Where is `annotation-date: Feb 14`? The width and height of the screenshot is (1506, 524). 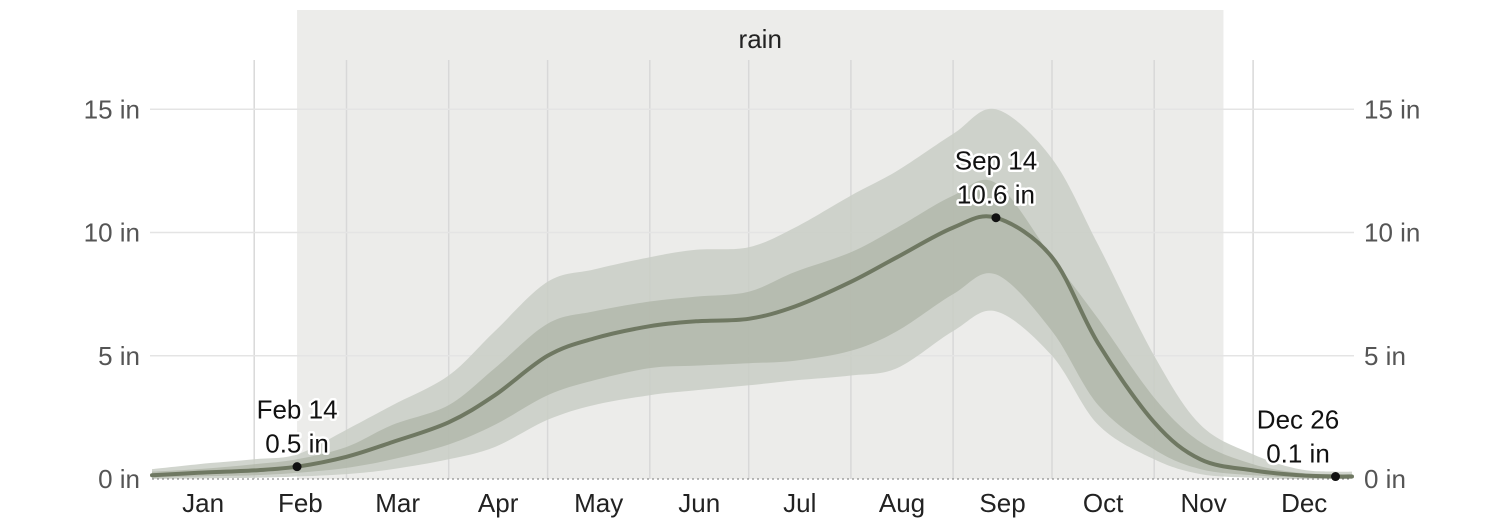
annotation-date: Feb 14 is located at coordinates (297, 410).